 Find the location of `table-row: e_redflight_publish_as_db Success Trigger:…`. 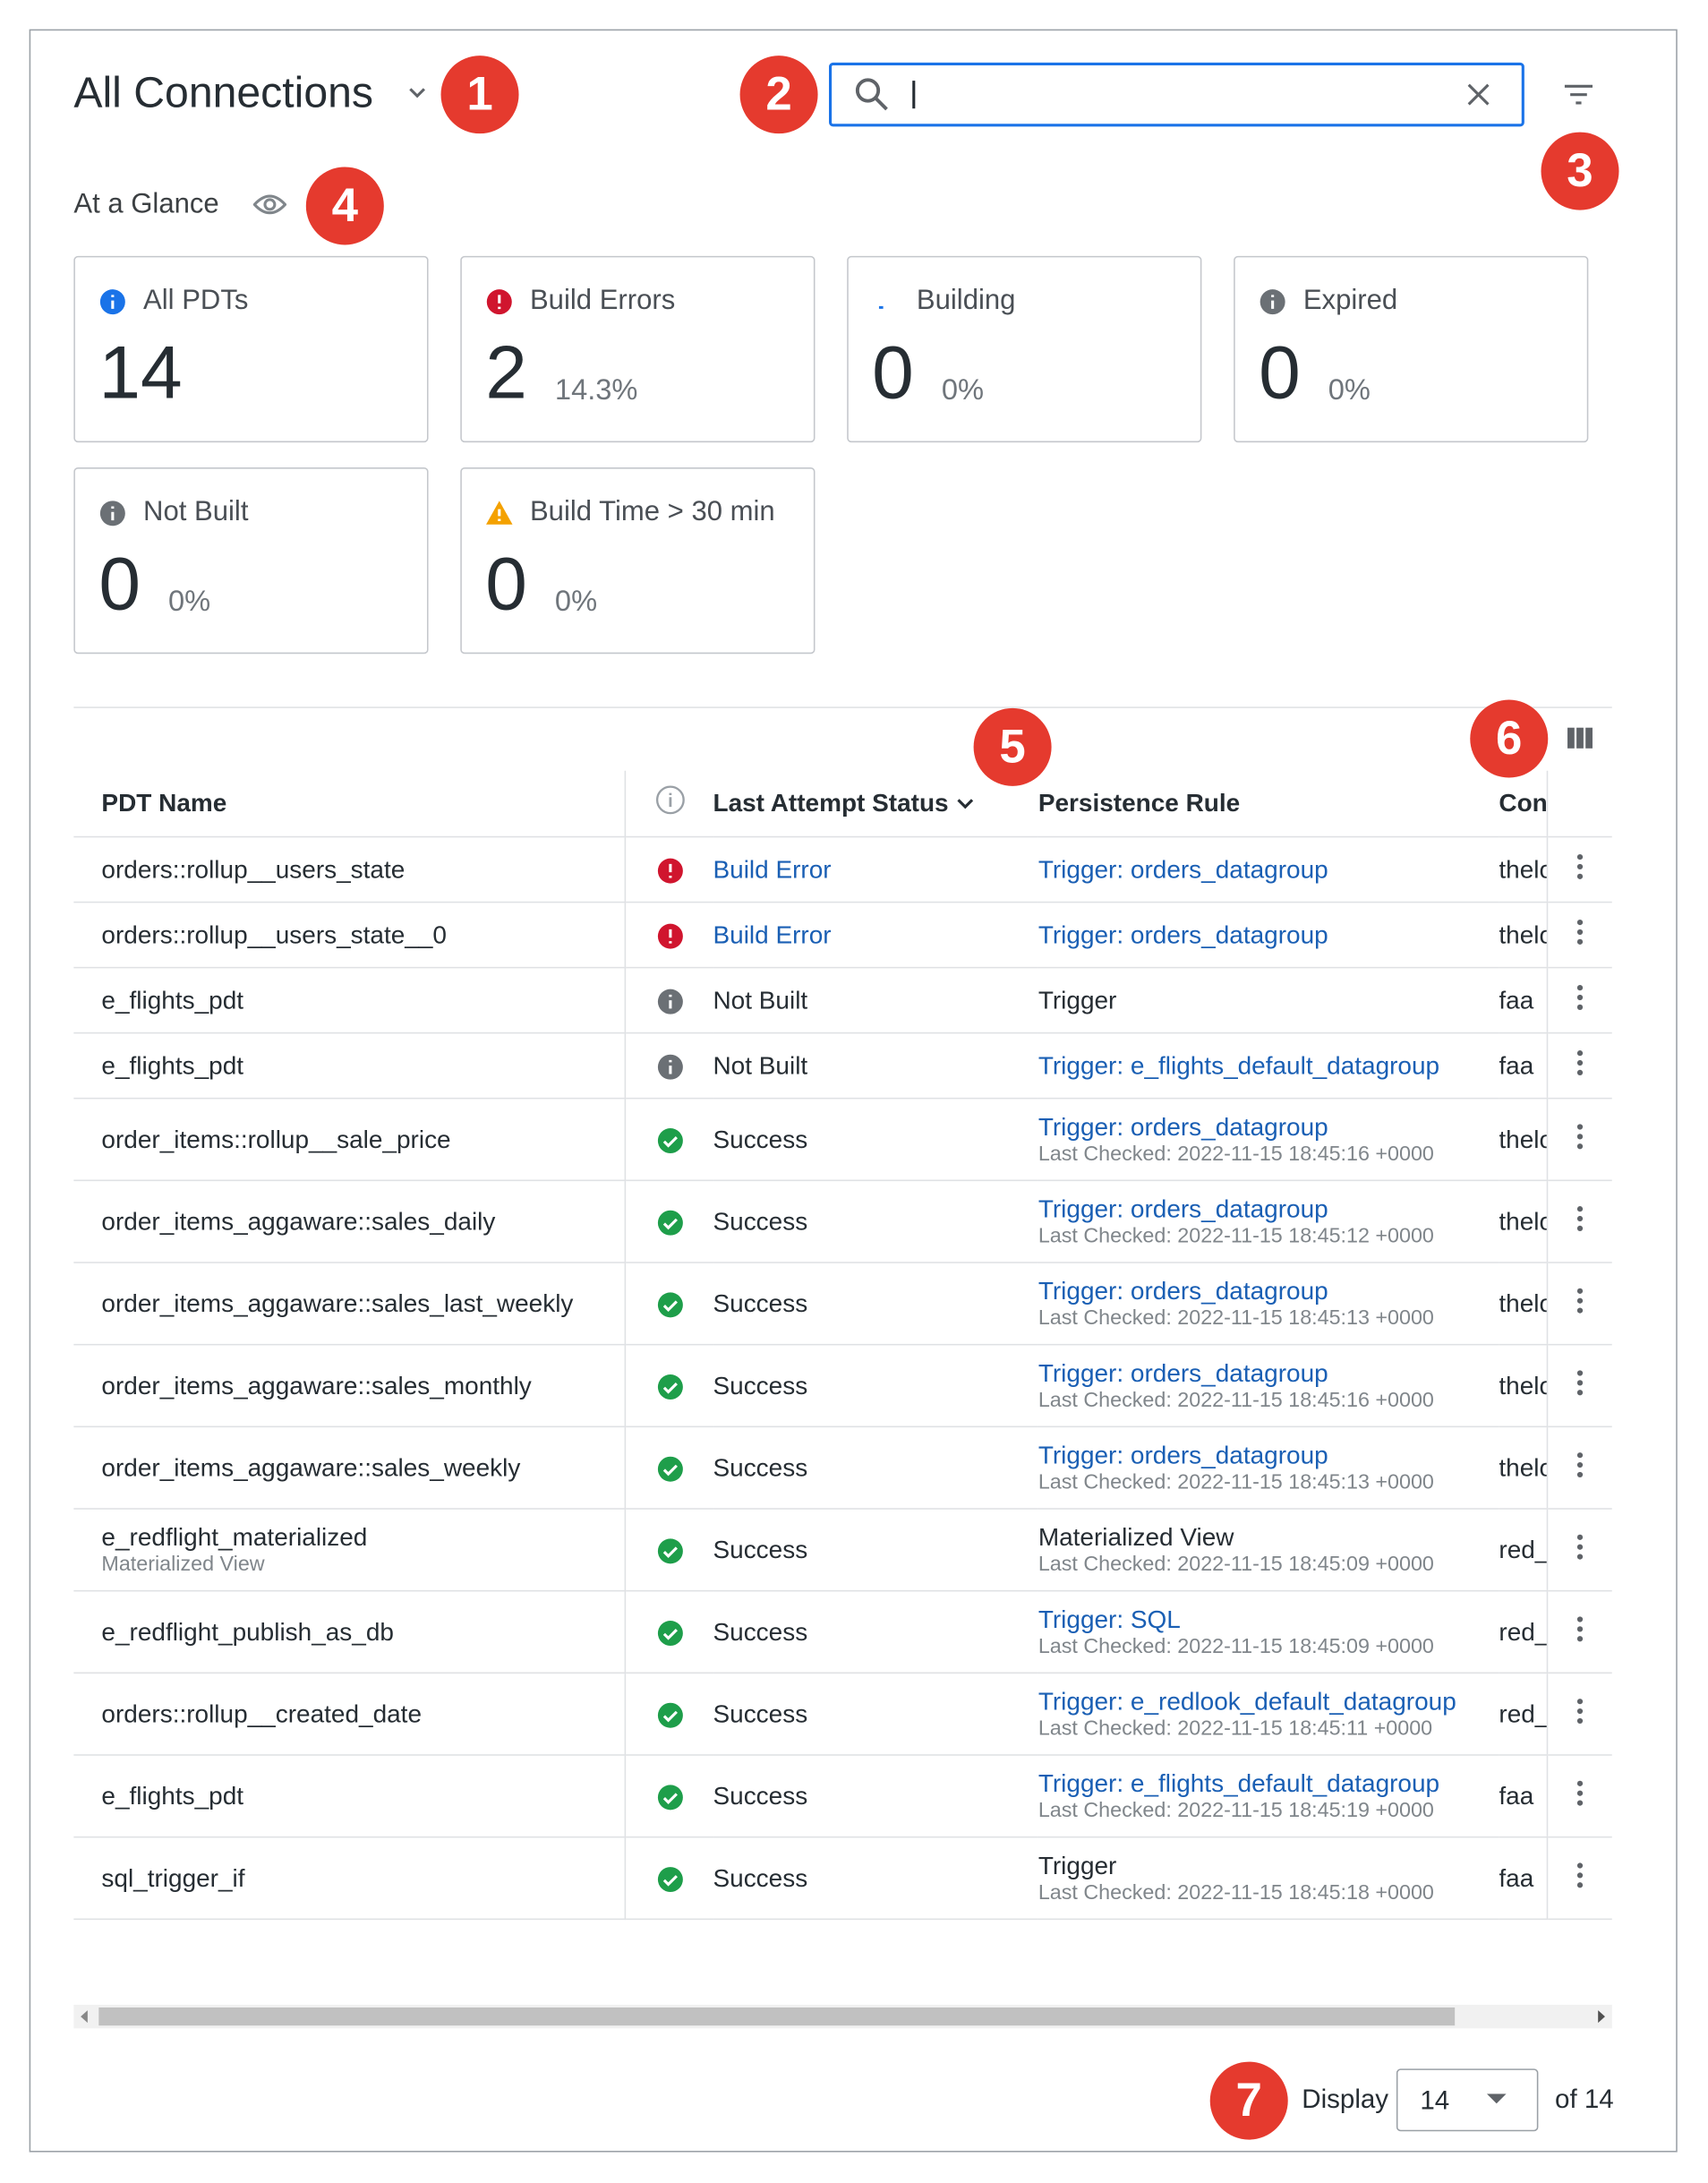

table-row: e_redflight_publish_as_db Success Trigger:… is located at coordinates (842, 1632).